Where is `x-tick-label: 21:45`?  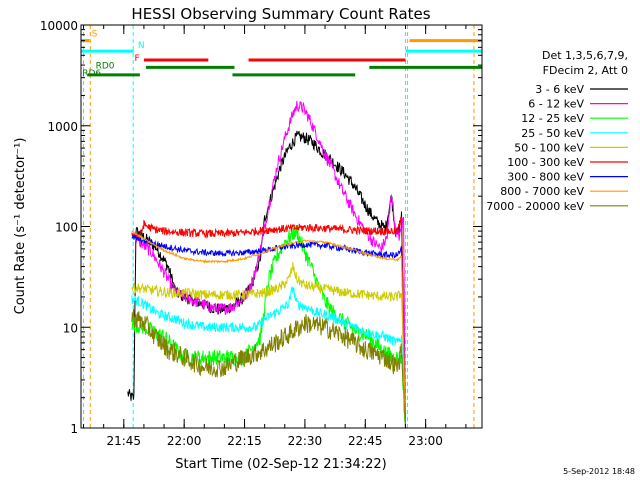 x-tick-label: 21:45 is located at coordinates (123, 441).